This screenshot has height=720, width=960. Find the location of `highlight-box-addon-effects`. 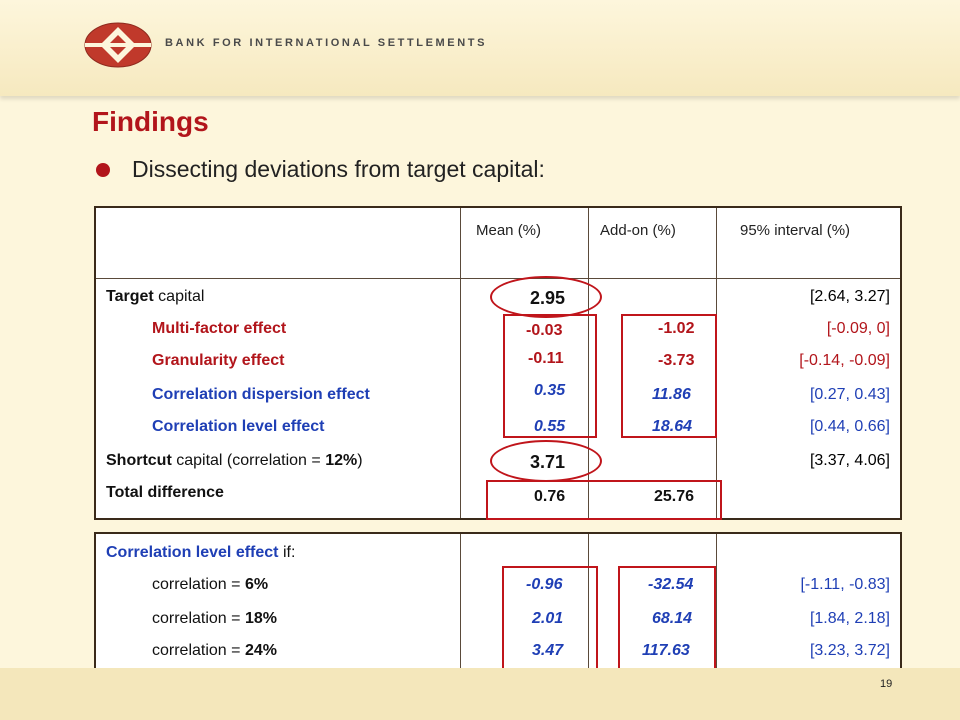

highlight-box-addon-effects is located at coordinates (669, 376).